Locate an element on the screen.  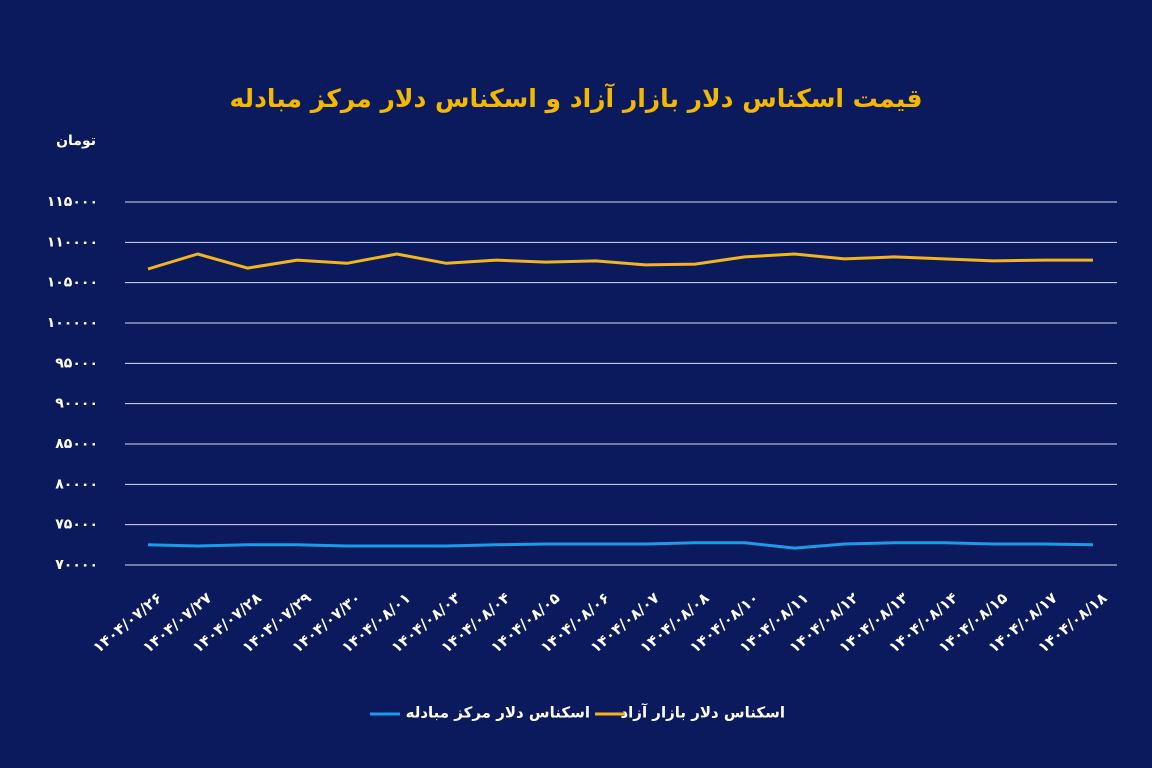
y-tick-label: ۹۰۰۰۰ is located at coordinates (76, 404).